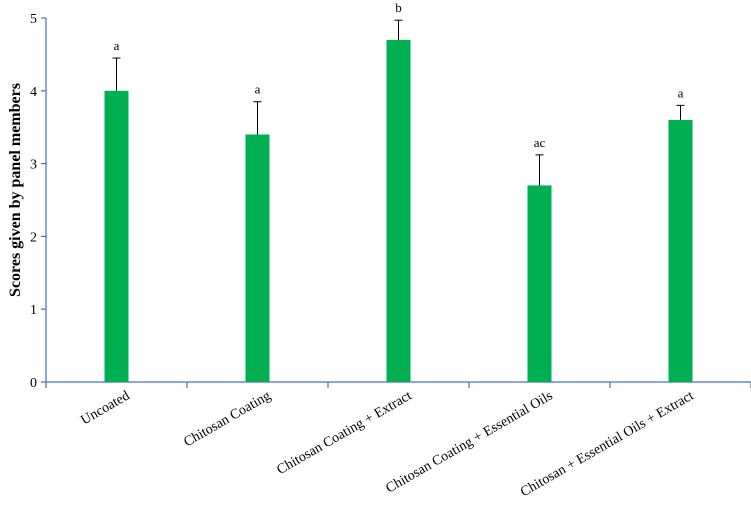 The width and height of the screenshot is (751, 514). I want to click on y-tick-label: 2, so click(33, 237).